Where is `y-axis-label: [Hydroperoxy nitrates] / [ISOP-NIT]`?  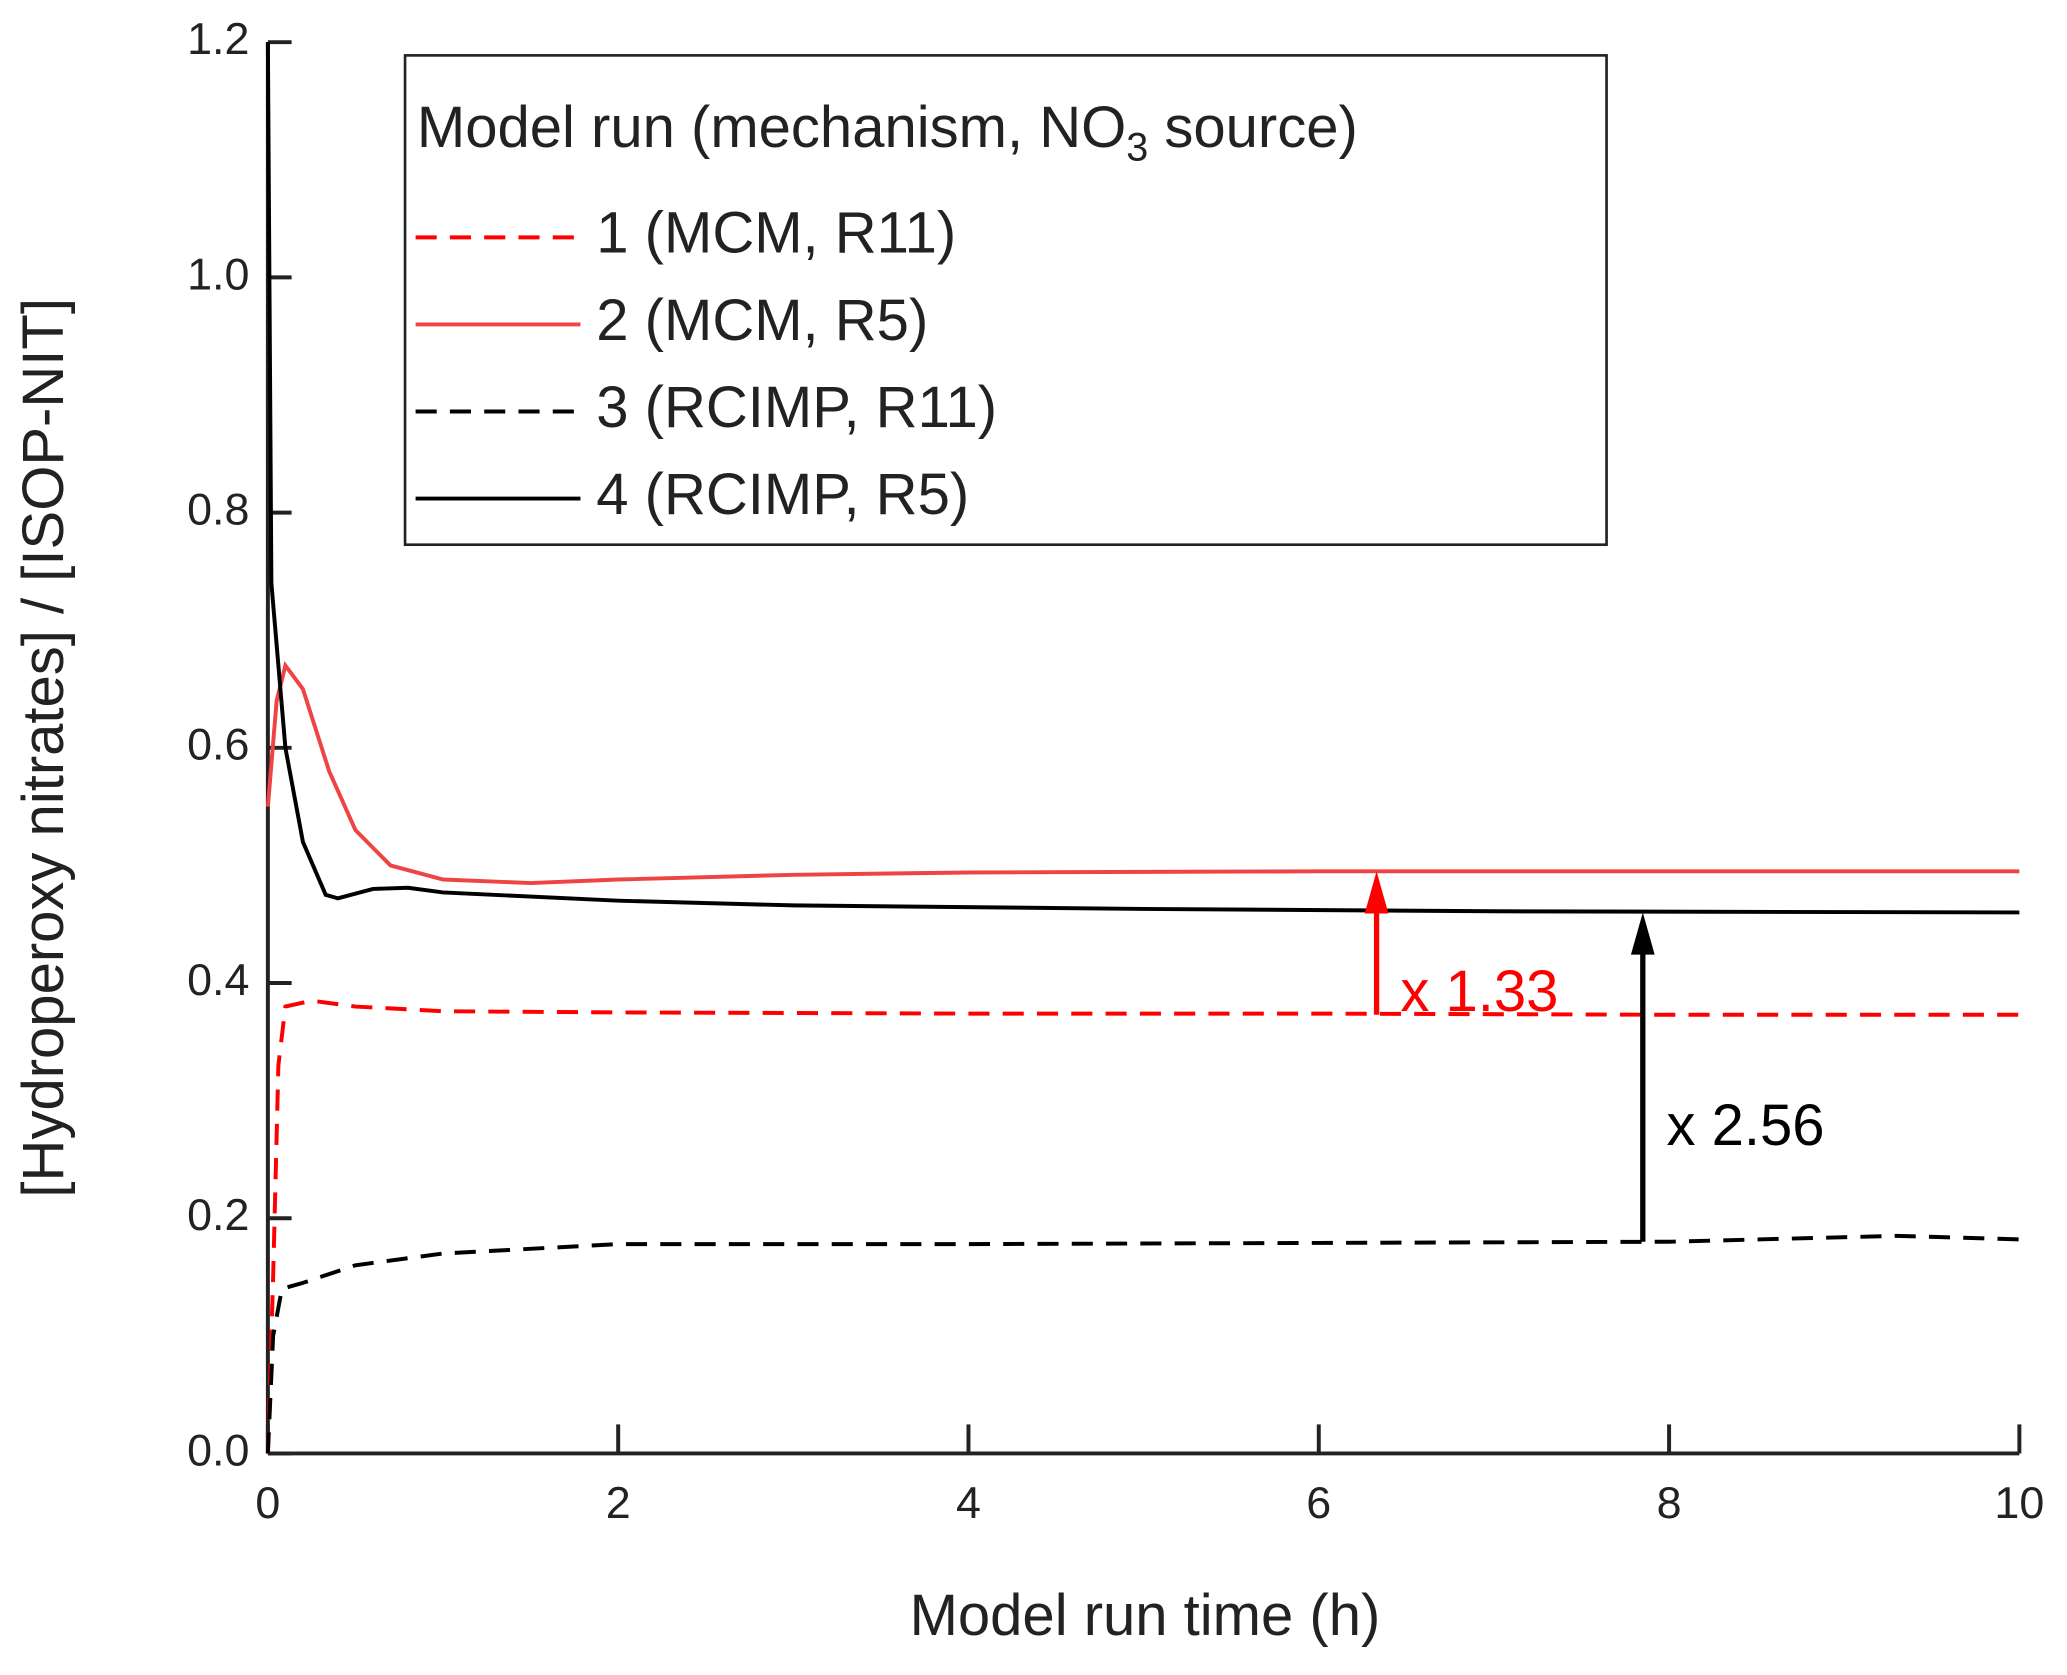
y-axis-label: [Hydroperoxy nitrates] / [ISOP-NIT] is located at coordinates (43, 748).